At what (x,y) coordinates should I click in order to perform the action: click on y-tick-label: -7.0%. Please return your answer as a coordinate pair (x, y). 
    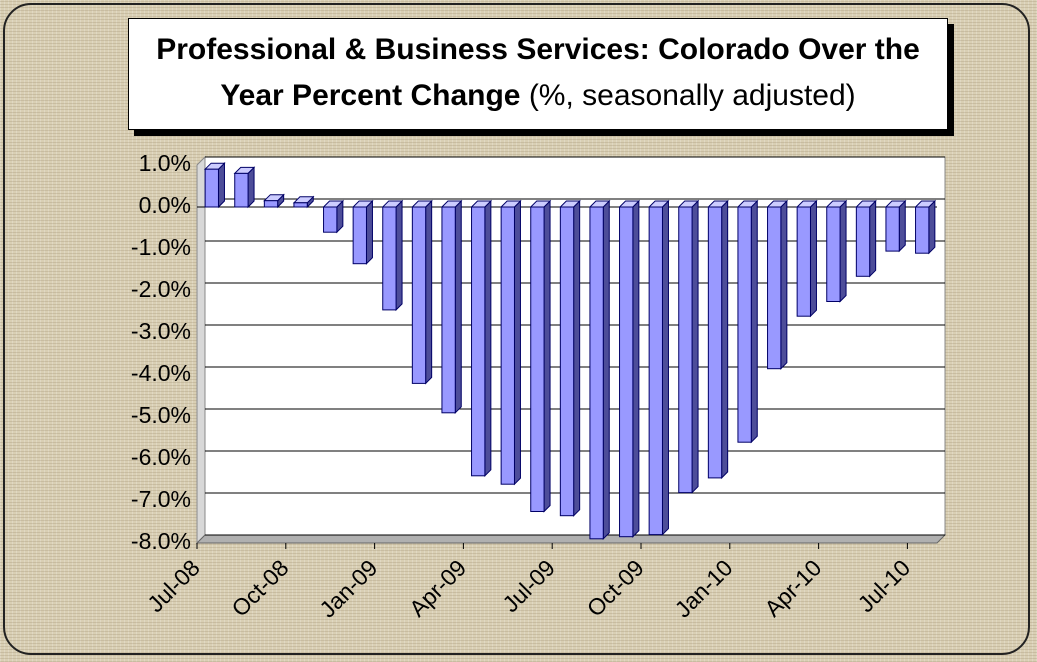
    Looking at the image, I should click on (161, 499).